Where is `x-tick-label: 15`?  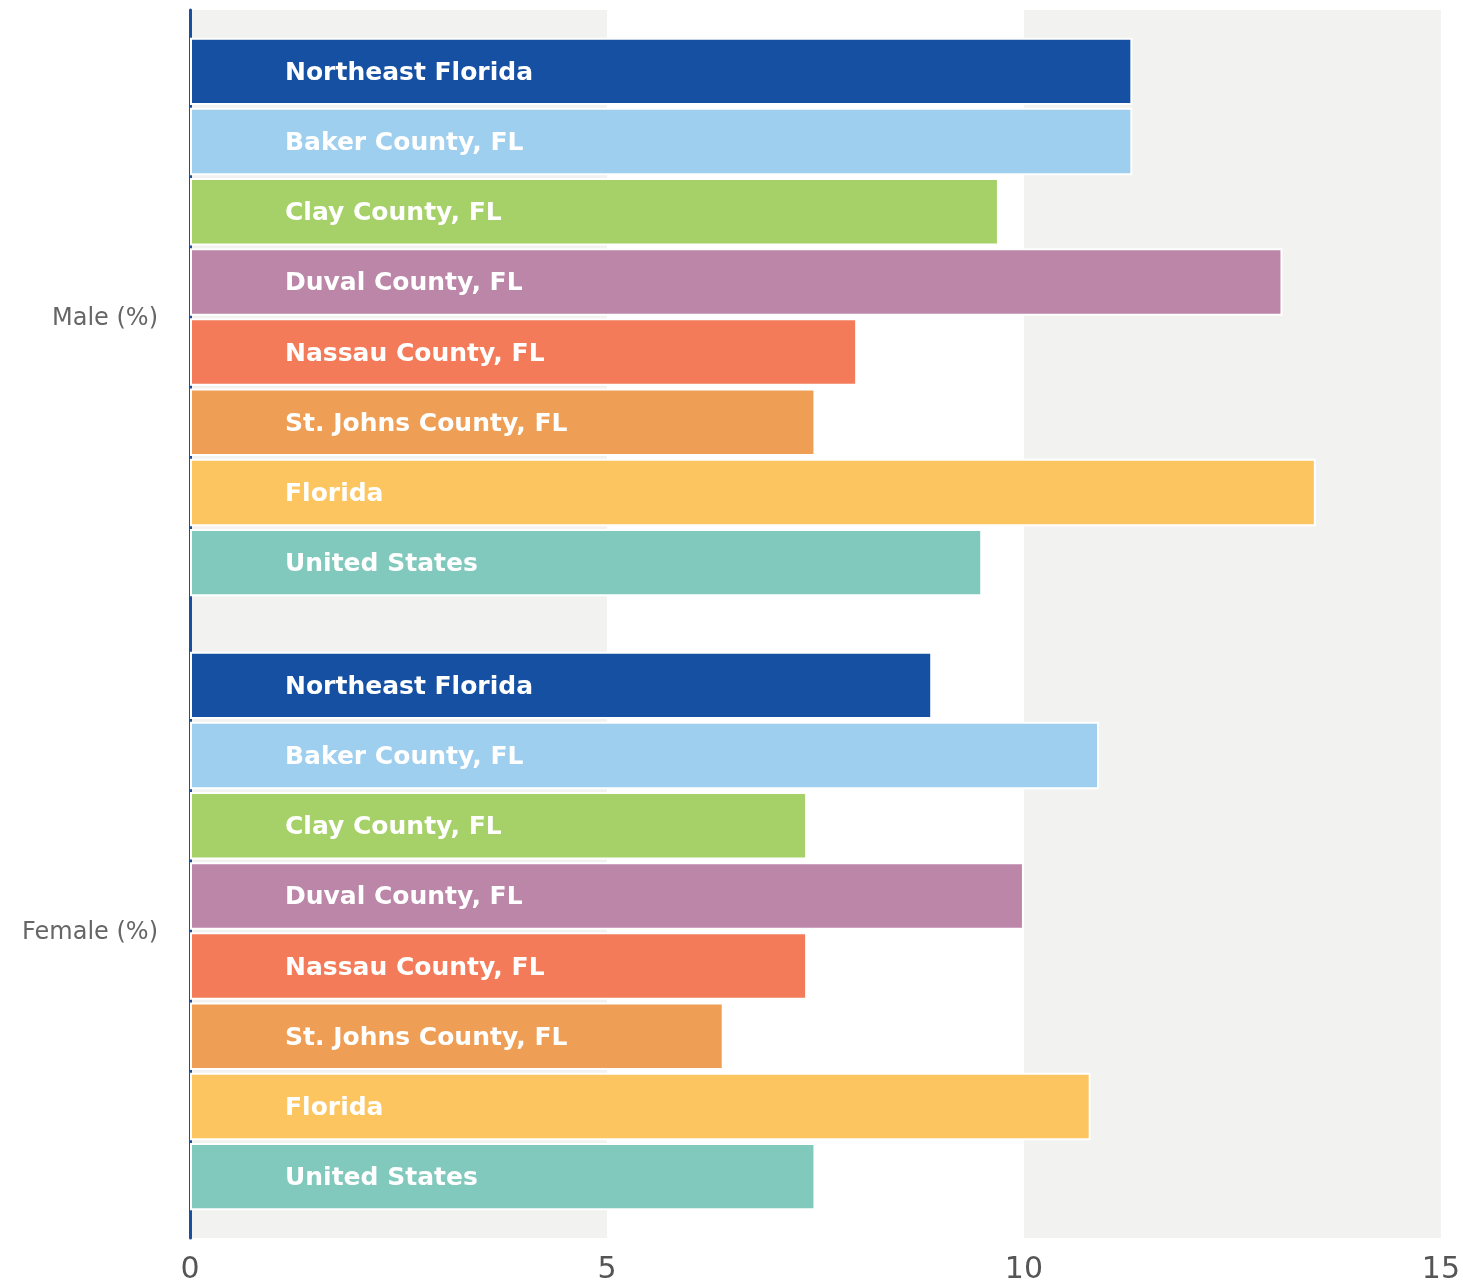 x-tick-label: 15 is located at coordinates (1441, 1265).